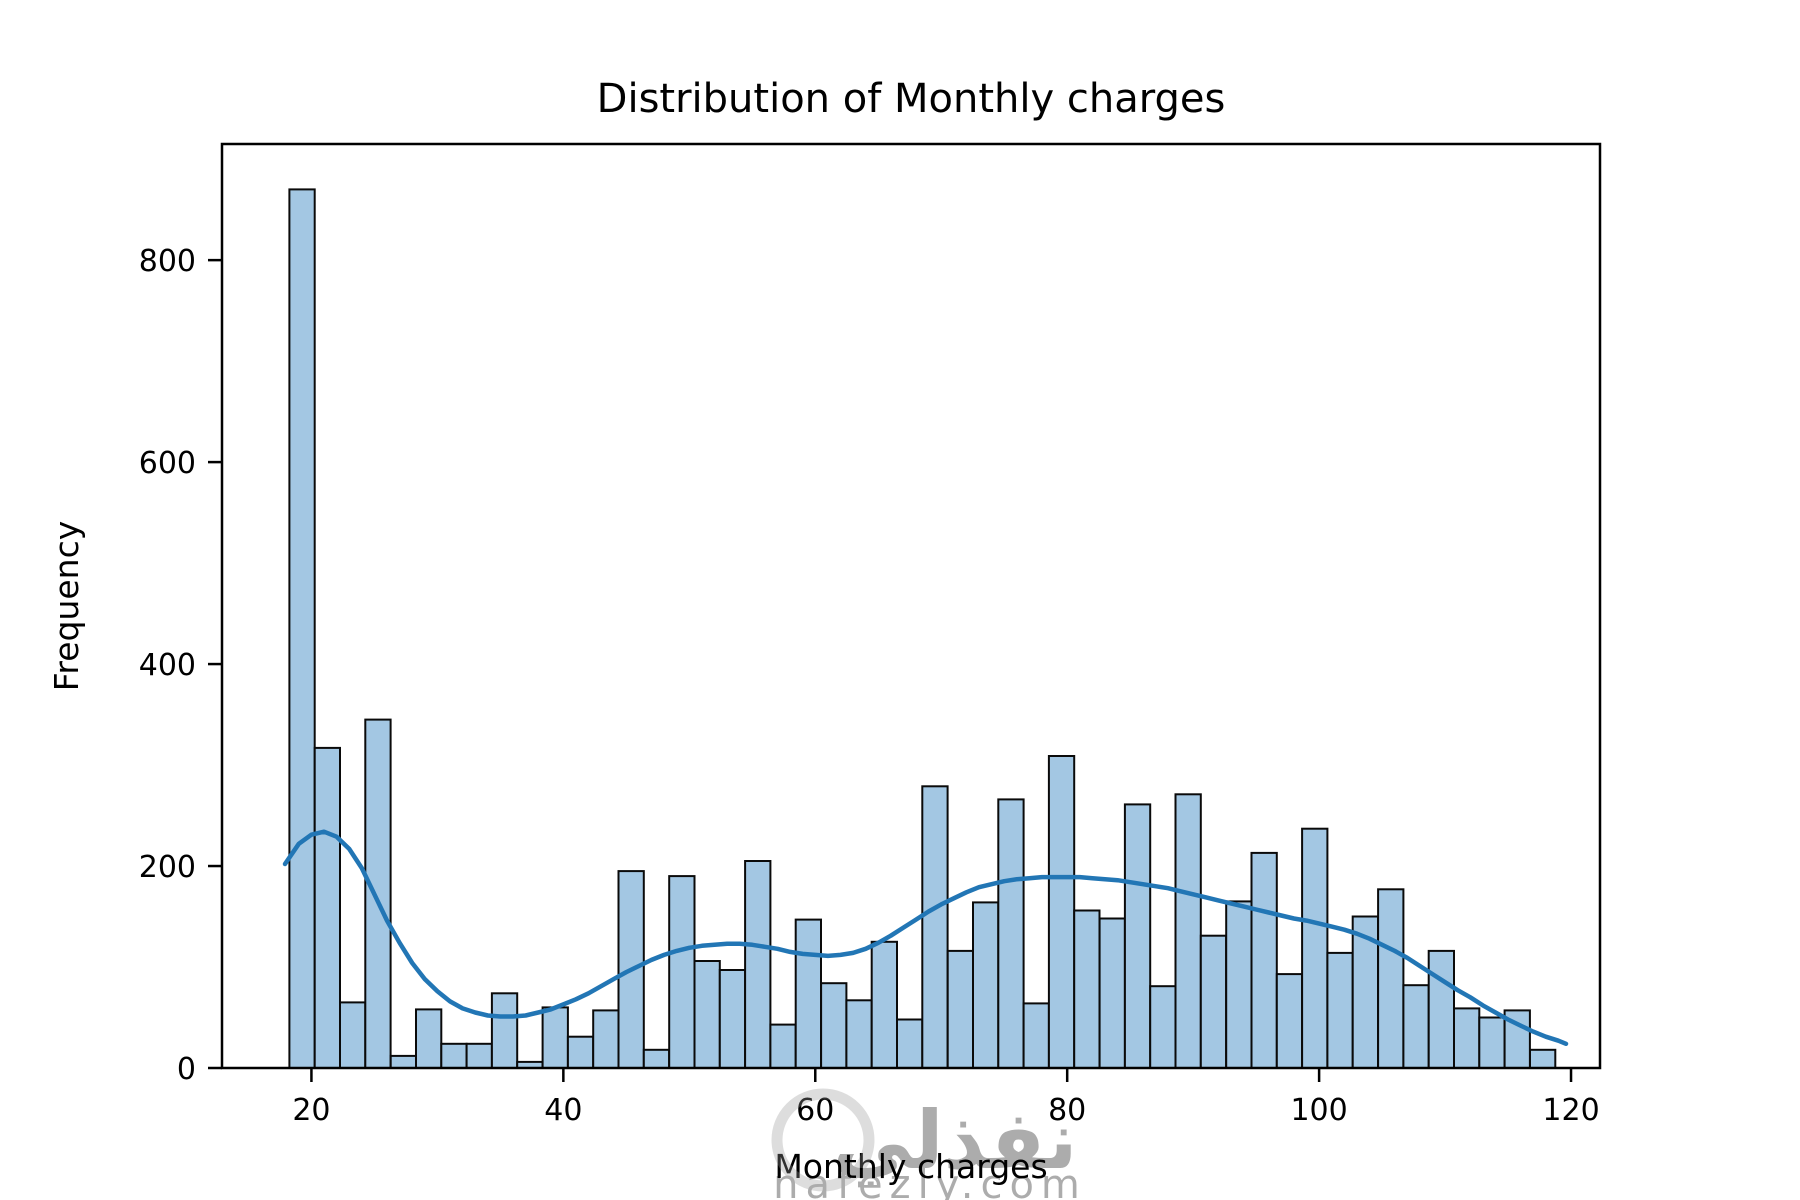 This screenshot has height=1200, width=1800. Describe the element at coordinates (167, 463) in the screenshot. I see `y-tick-label: 600` at that location.